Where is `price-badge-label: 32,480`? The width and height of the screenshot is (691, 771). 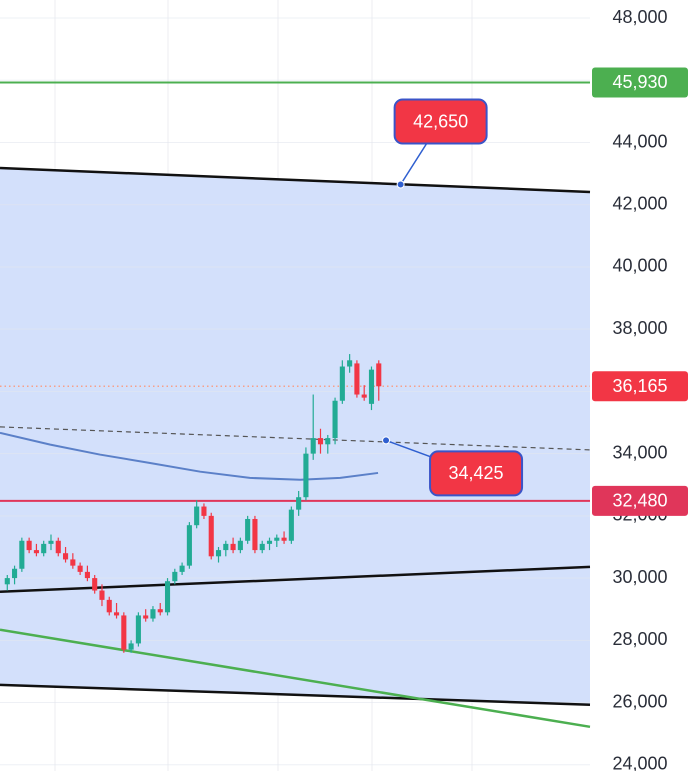
price-badge-label: 32,480 is located at coordinates (639, 501).